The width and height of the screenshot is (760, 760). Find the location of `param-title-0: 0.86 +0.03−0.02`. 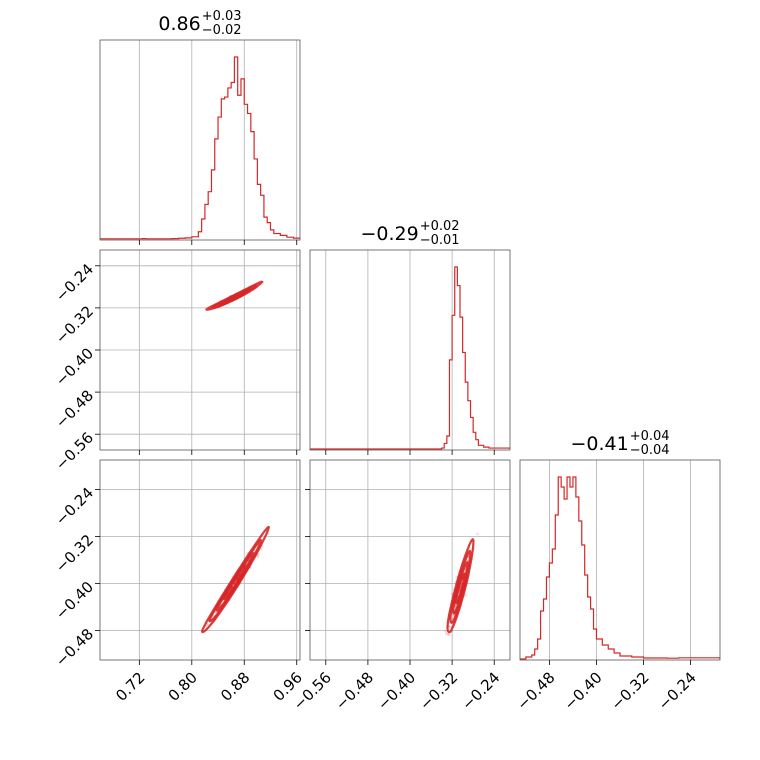

param-title-0: 0.86 +0.03−0.02 is located at coordinates (199, 23).